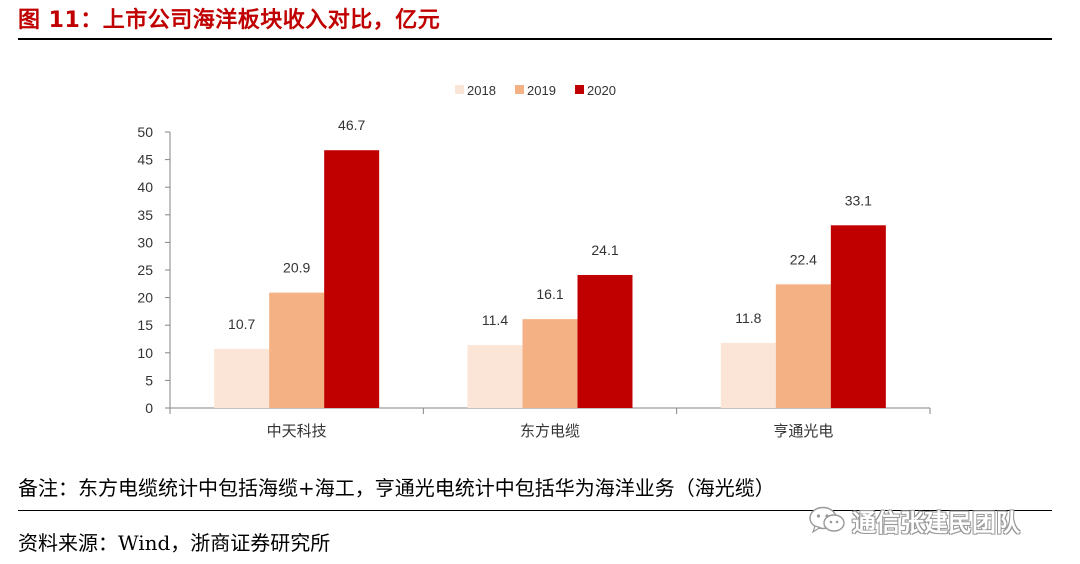  Describe the element at coordinates (145, 132) in the screenshot. I see `y-tick-label: 50` at that location.